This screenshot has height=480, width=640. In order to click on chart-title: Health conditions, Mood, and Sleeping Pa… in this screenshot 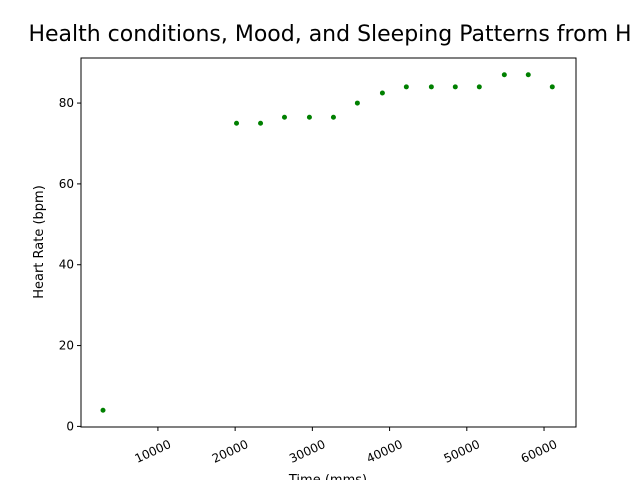, I will do `click(329, 34)`.